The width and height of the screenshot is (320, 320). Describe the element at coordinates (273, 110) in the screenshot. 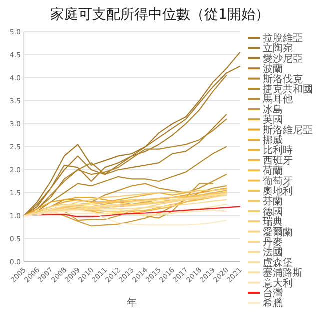

I see `legend-label: 冰島` at that location.